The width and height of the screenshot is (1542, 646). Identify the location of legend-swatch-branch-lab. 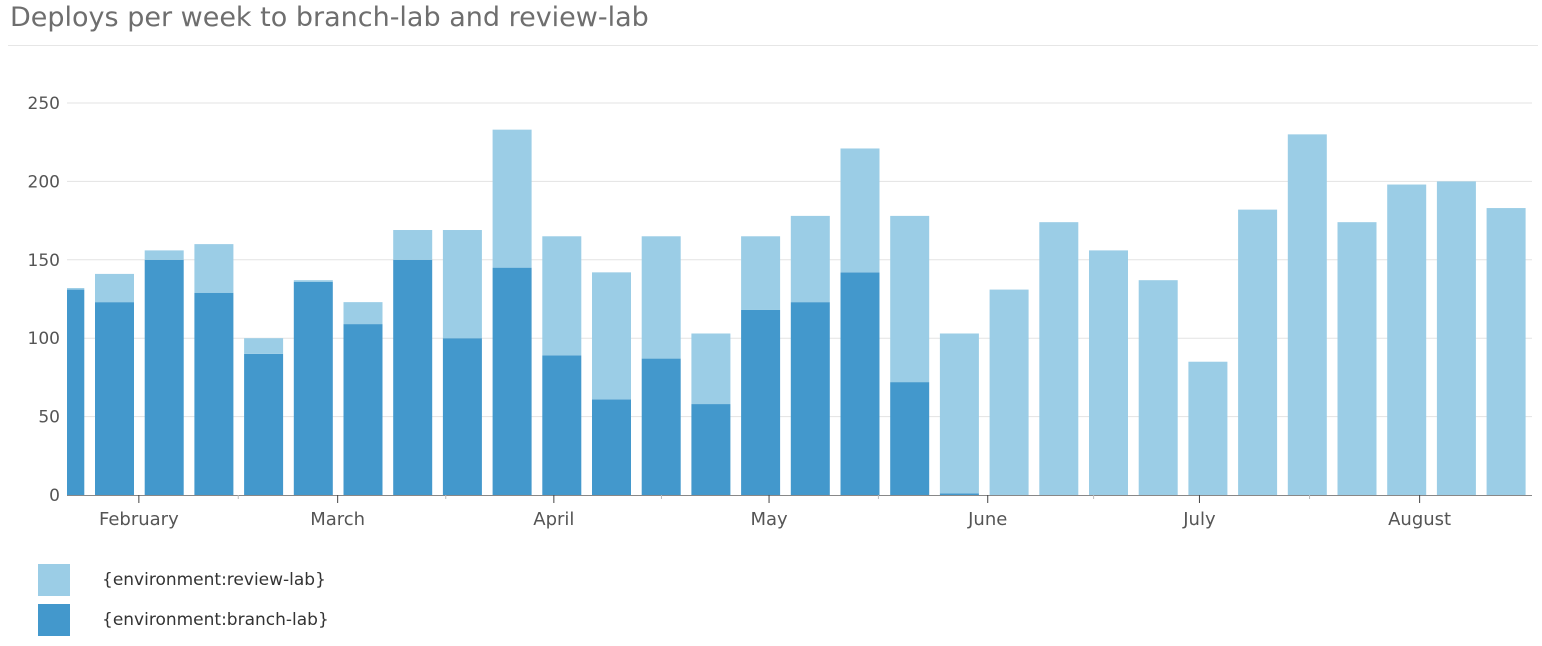
(54, 620).